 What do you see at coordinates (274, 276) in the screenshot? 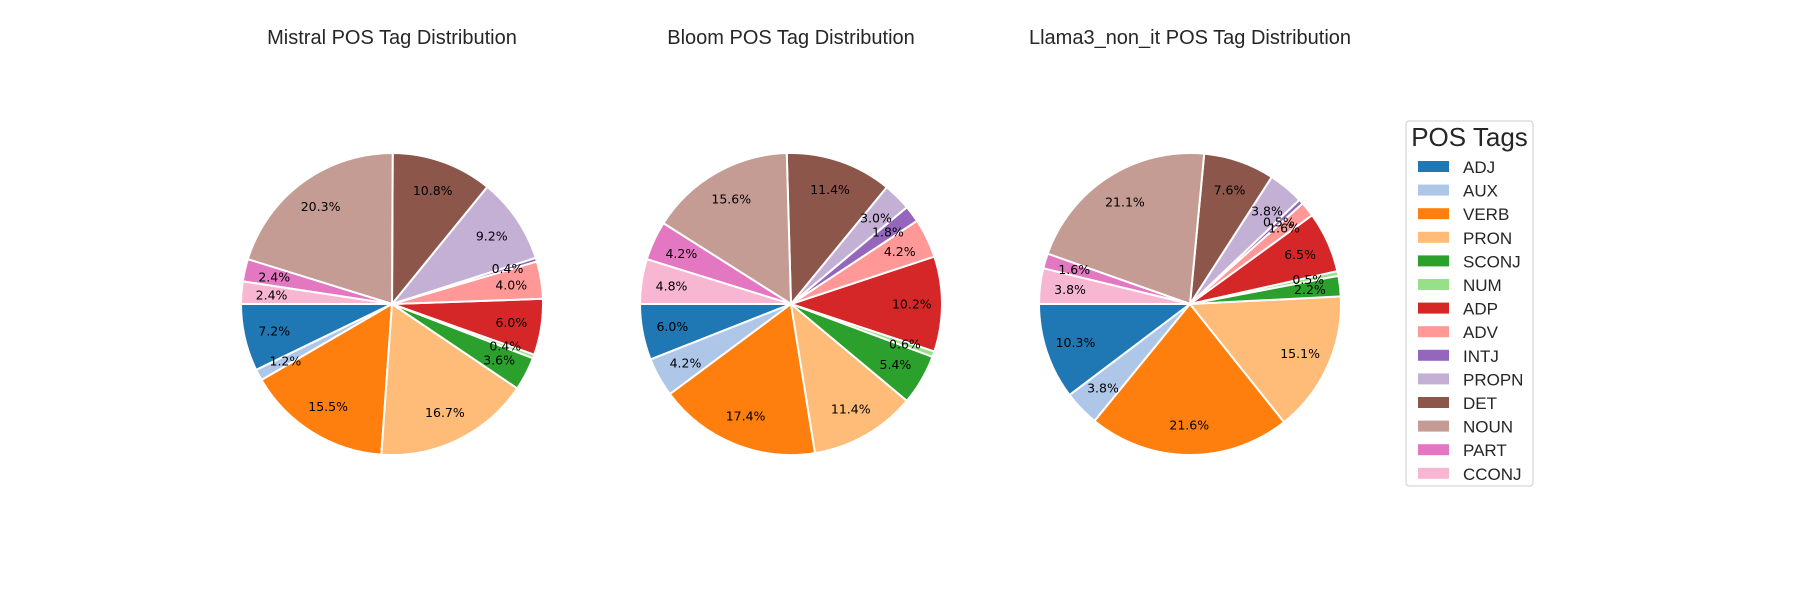
I see `slice-label-part: 2.4%` at bounding box center [274, 276].